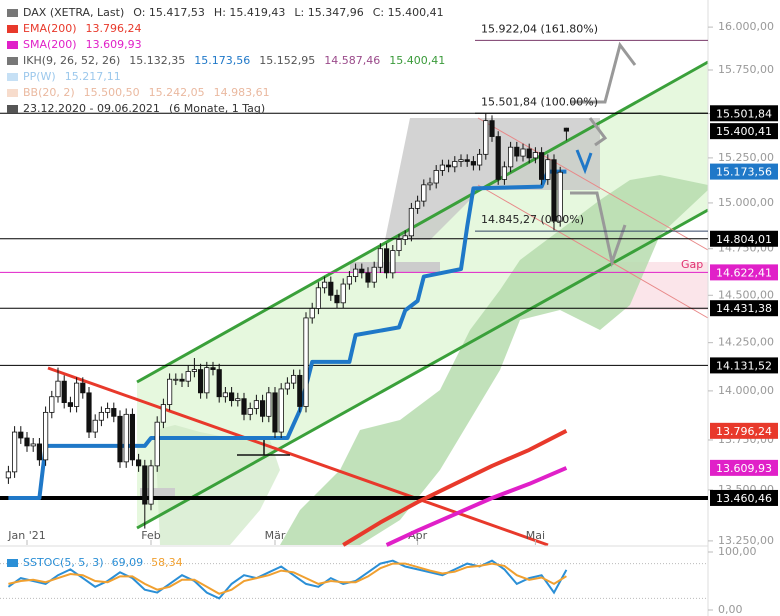 This screenshot has width=780, height=616. Describe the element at coordinates (539, 28) in the screenshot. I see `fib-label: 15.922,04 (161.80%)` at that location.